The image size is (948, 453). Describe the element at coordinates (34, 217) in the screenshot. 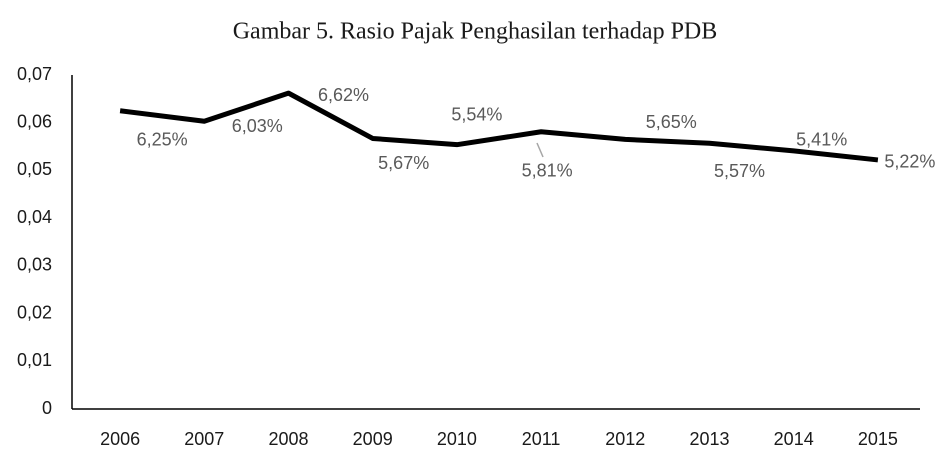

I see `y-tick-label: 0,04` at that location.